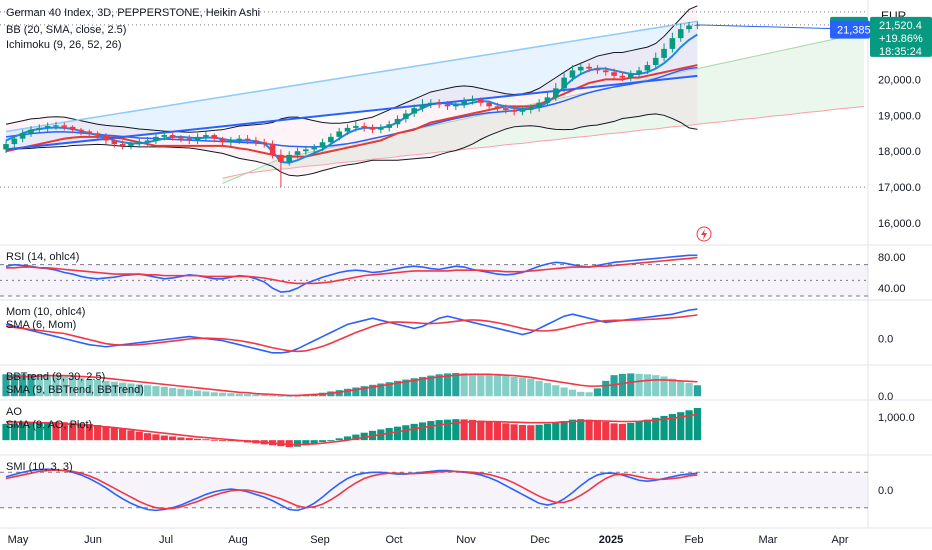  I want to click on rsi-tick-label: 80.00, so click(892, 258).